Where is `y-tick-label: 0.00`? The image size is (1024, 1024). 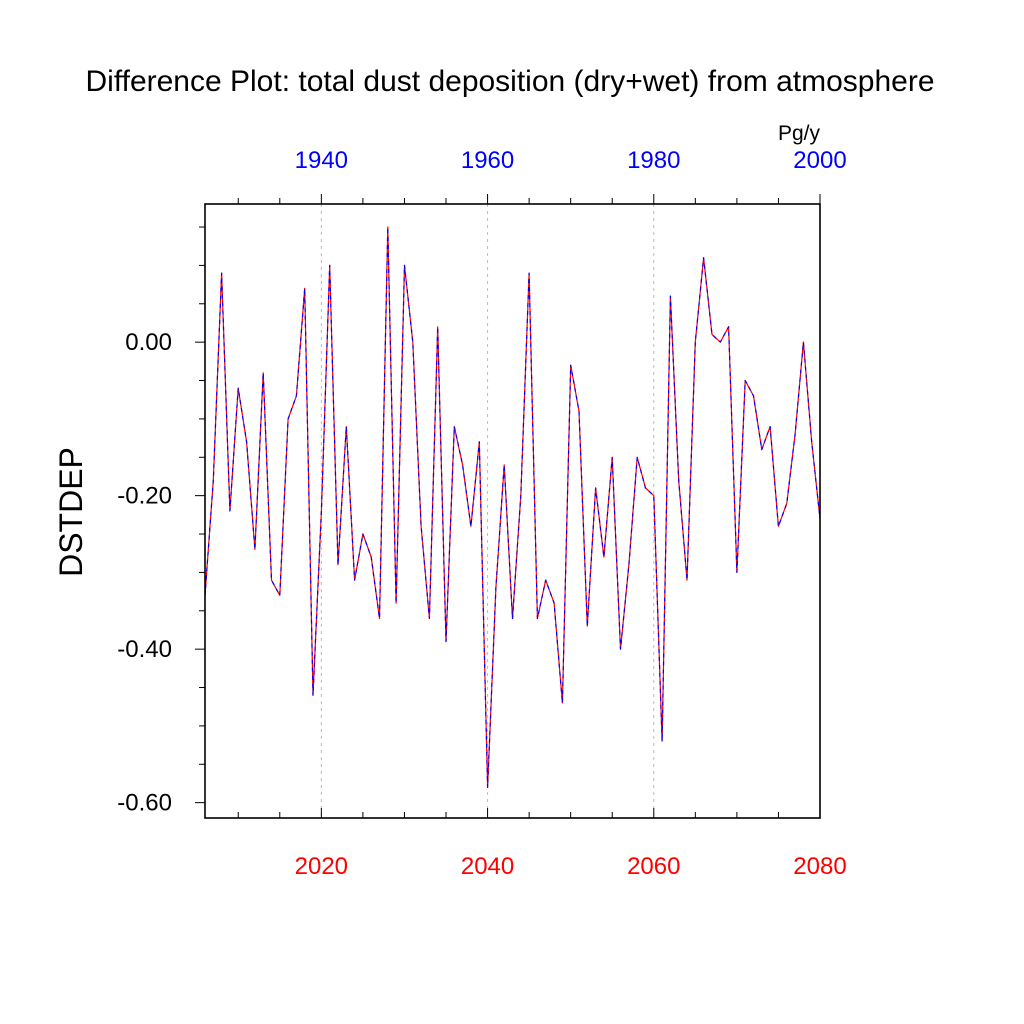
y-tick-label: 0.00 is located at coordinates (148, 342).